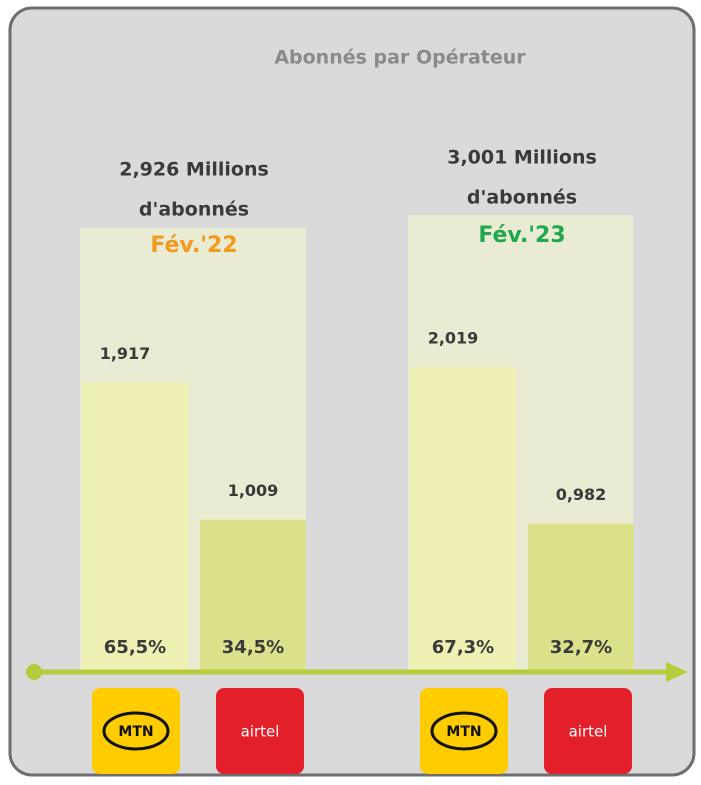 This screenshot has height=785, width=701. What do you see at coordinates (194, 170) in the screenshot?
I see `total-label: 2,926 Millions` at bounding box center [194, 170].